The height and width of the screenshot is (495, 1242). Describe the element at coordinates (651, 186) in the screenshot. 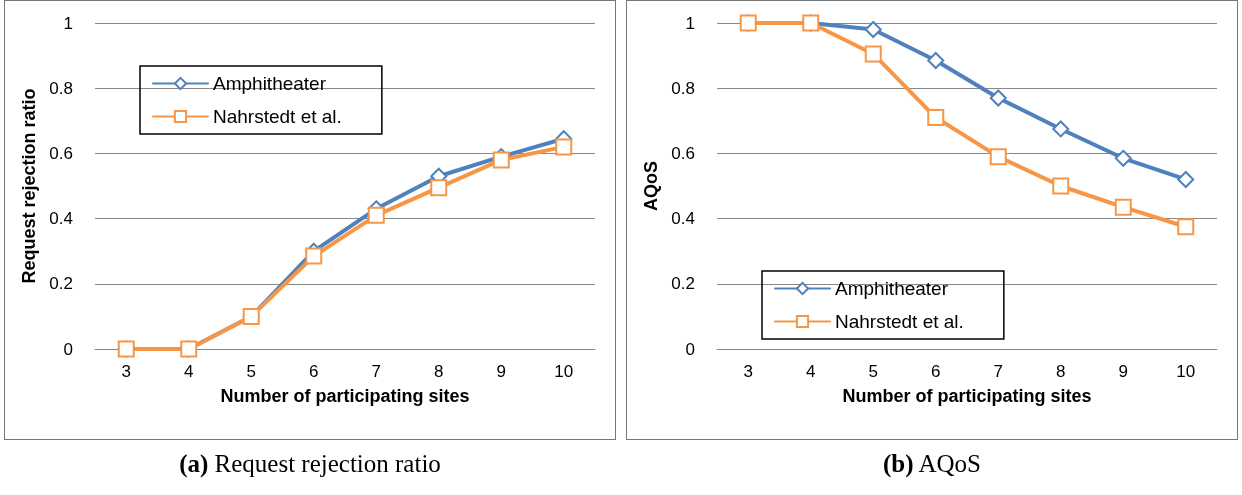

I see `y-axis-title: AQoS` at that location.